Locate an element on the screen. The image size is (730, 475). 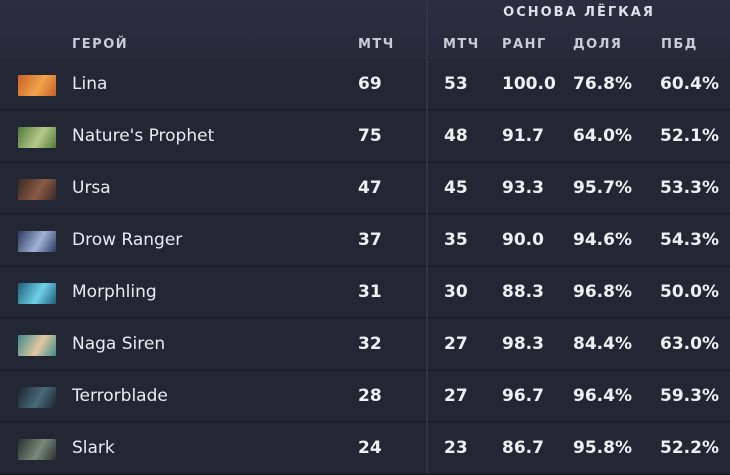
matches-total-cell: 69 is located at coordinates (370, 84).